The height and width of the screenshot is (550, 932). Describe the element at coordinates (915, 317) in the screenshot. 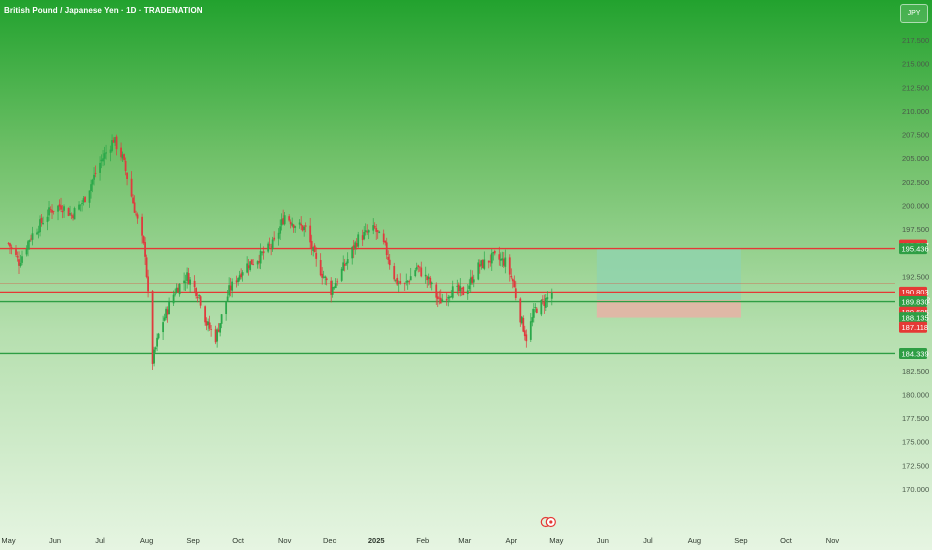

I see `svg-text: 188.135` at that location.